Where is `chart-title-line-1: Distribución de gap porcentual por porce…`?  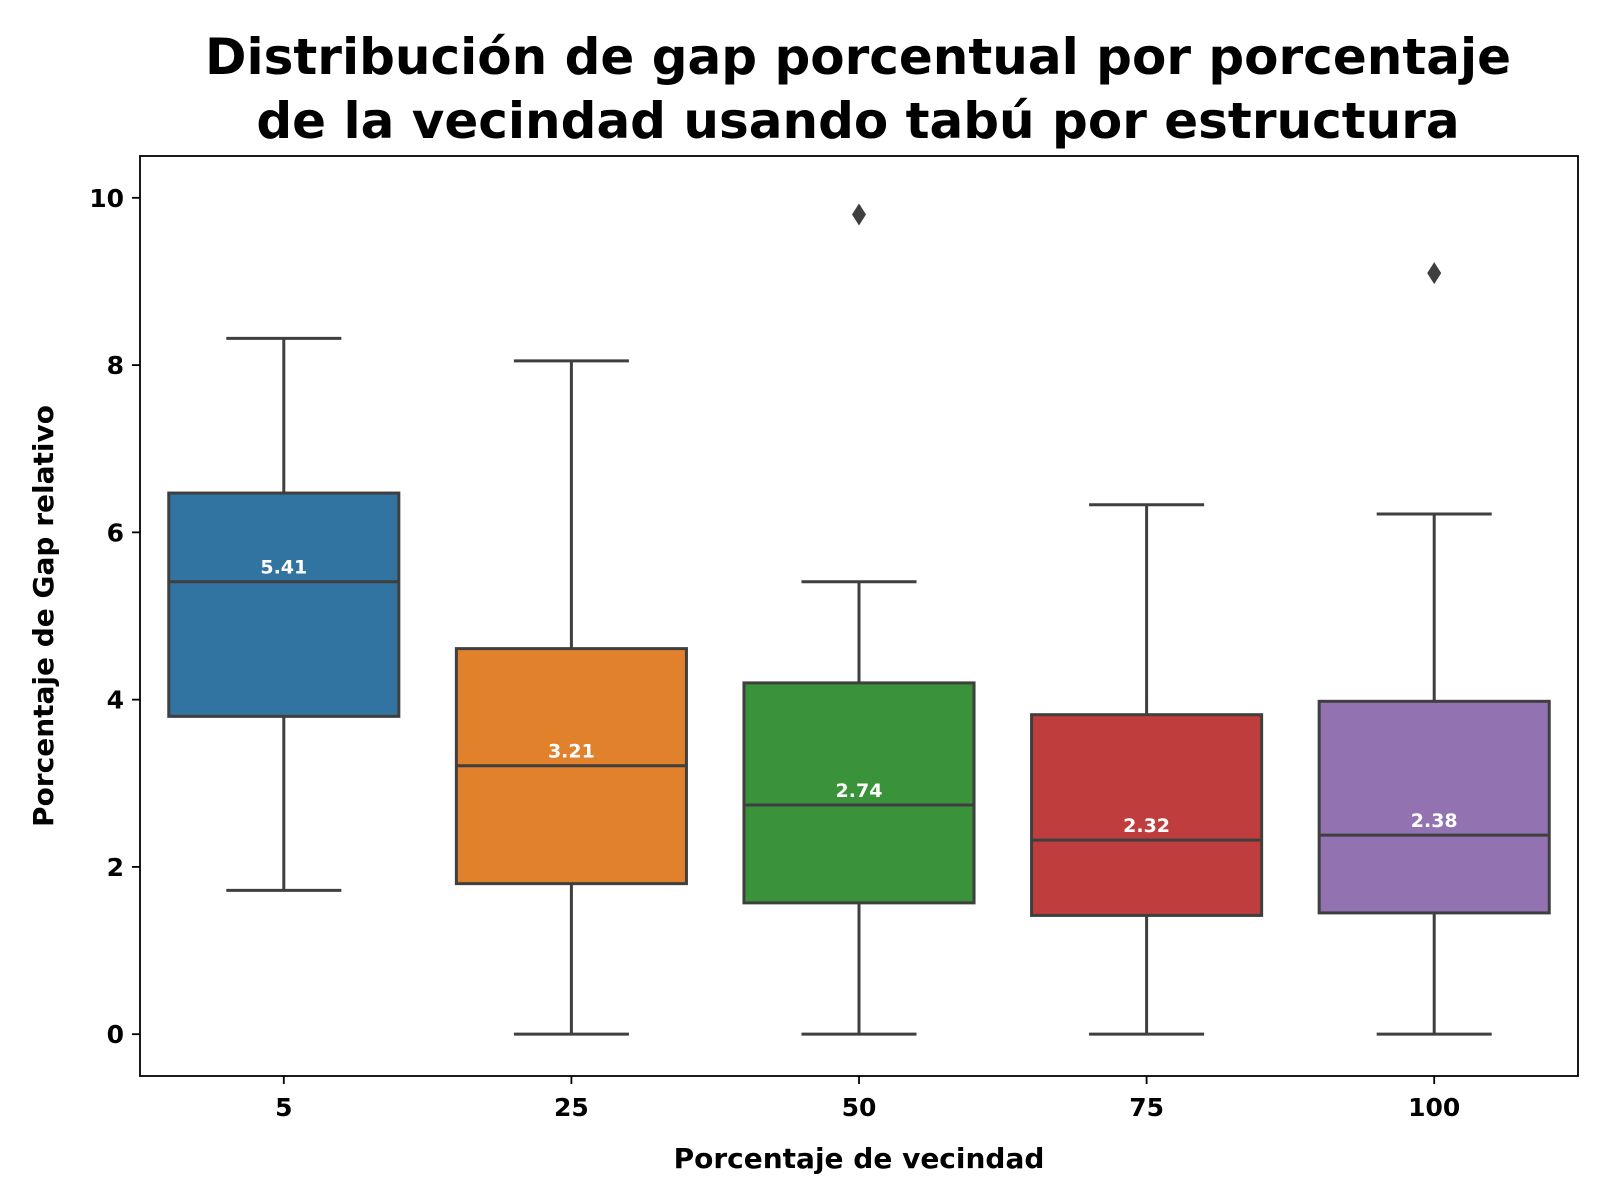
chart-title-line-1: Distribución de gap porcentual por porce… is located at coordinates (858, 57).